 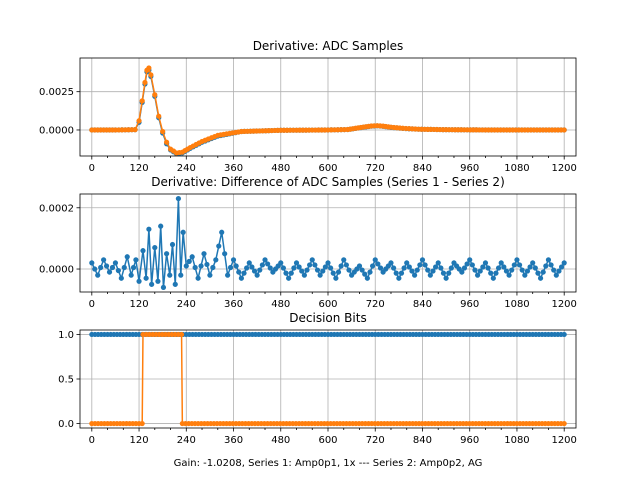 What do you see at coordinates (66, 380) in the screenshot?
I see `y-tick-label: 0.5` at bounding box center [66, 380].